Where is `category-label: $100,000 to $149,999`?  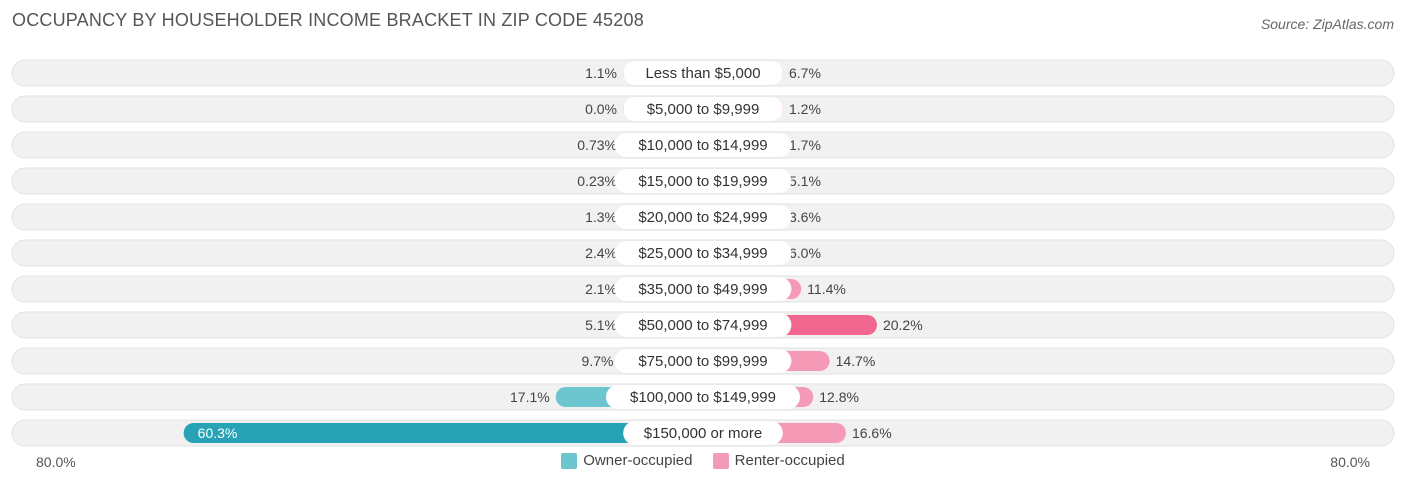 category-label: $100,000 to $149,999 is located at coordinates (703, 397).